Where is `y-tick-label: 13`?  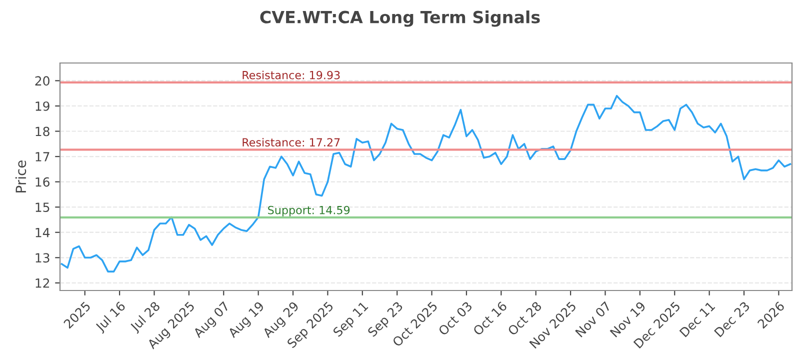
y-tick-label: 13 is located at coordinates (43, 258).